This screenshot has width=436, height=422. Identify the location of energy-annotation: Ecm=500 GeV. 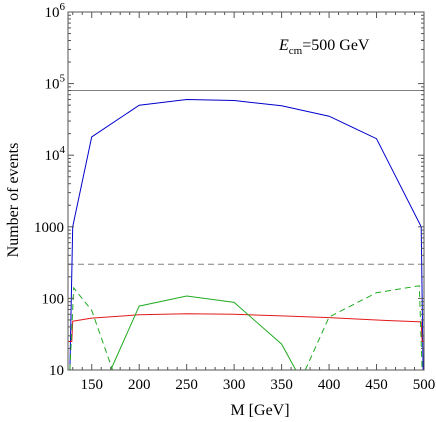
(324, 47).